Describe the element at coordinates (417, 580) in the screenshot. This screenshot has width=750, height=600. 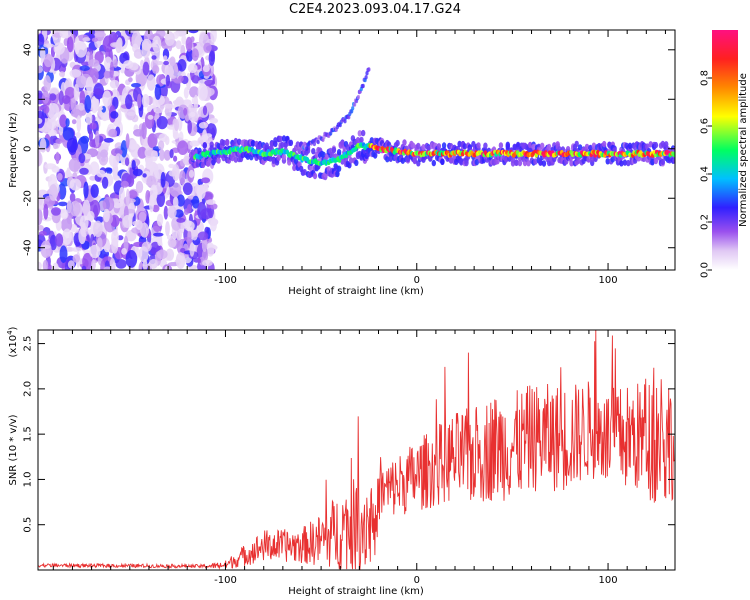
I see `x-tick-label: 0` at that location.